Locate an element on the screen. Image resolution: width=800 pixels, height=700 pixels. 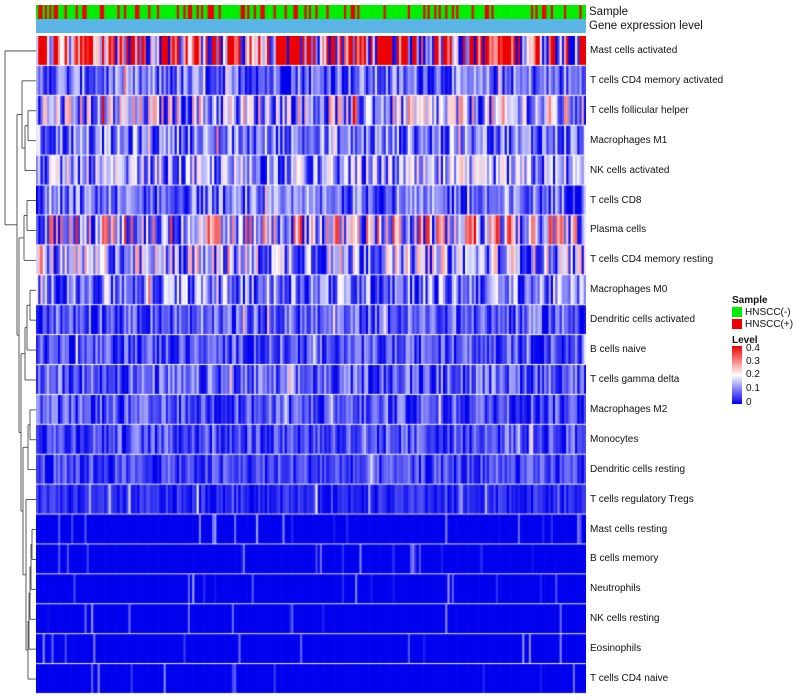
row-dendrogram is located at coordinates (20, 365).